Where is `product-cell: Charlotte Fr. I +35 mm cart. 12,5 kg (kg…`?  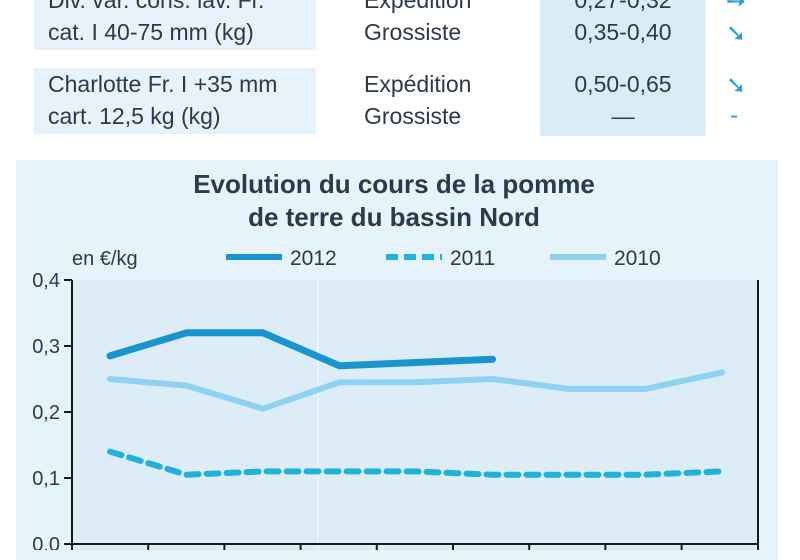
product-cell: Charlotte Fr. I +35 mm cart. 12,5 kg (kg… is located at coordinates (175, 101).